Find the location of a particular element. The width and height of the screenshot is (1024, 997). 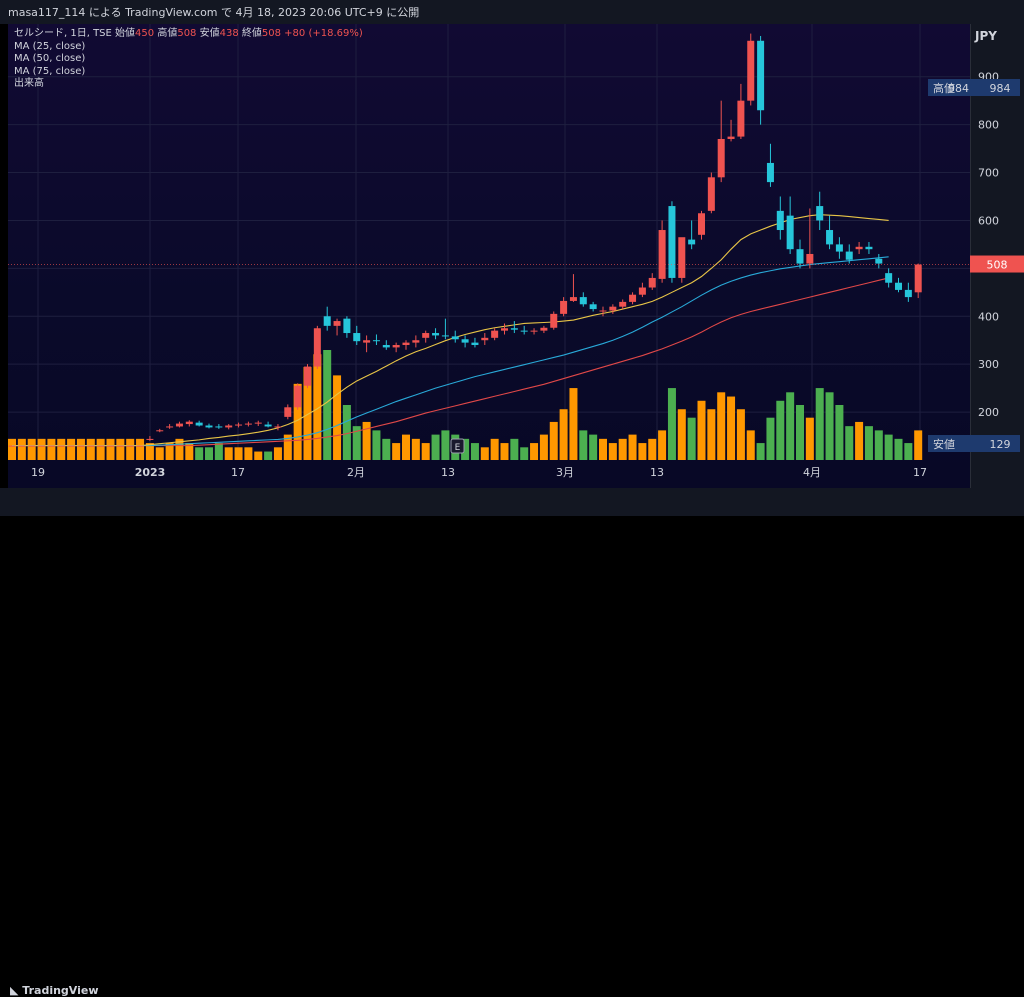

x-tick-label: 19 is located at coordinates (38, 472).